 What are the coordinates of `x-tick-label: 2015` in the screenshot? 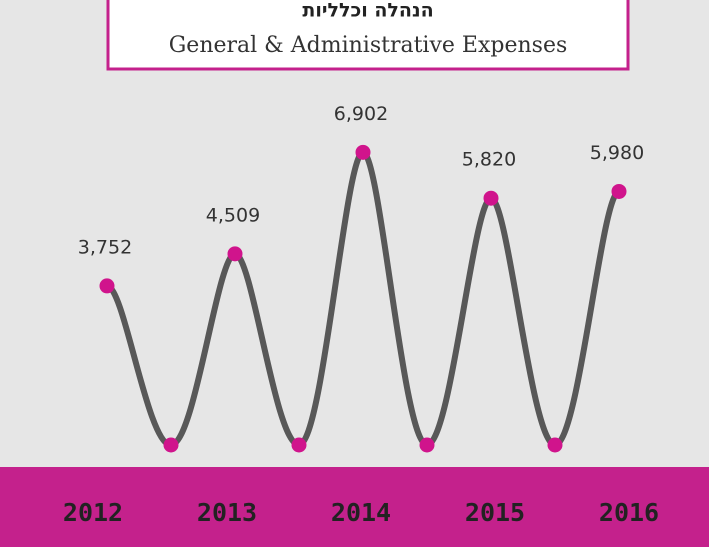 It's located at (495, 512).